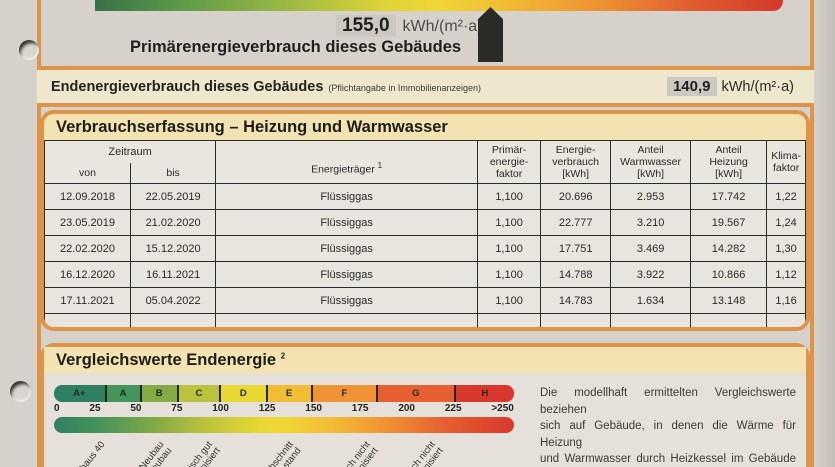 Image resolution: width=835 pixels, height=467 pixels. What do you see at coordinates (267, 408) in the screenshot?
I see `scale-tick: 125` at bounding box center [267, 408].